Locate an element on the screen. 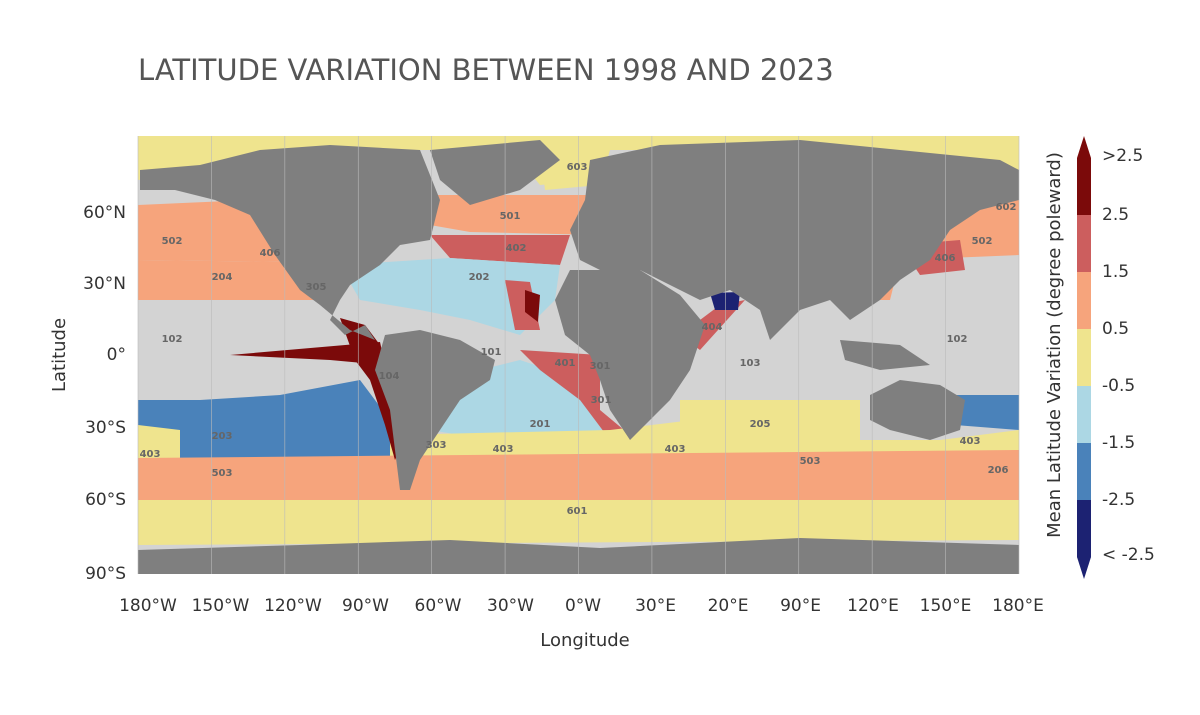  x-tick-label: 0°W is located at coordinates (583, 606).